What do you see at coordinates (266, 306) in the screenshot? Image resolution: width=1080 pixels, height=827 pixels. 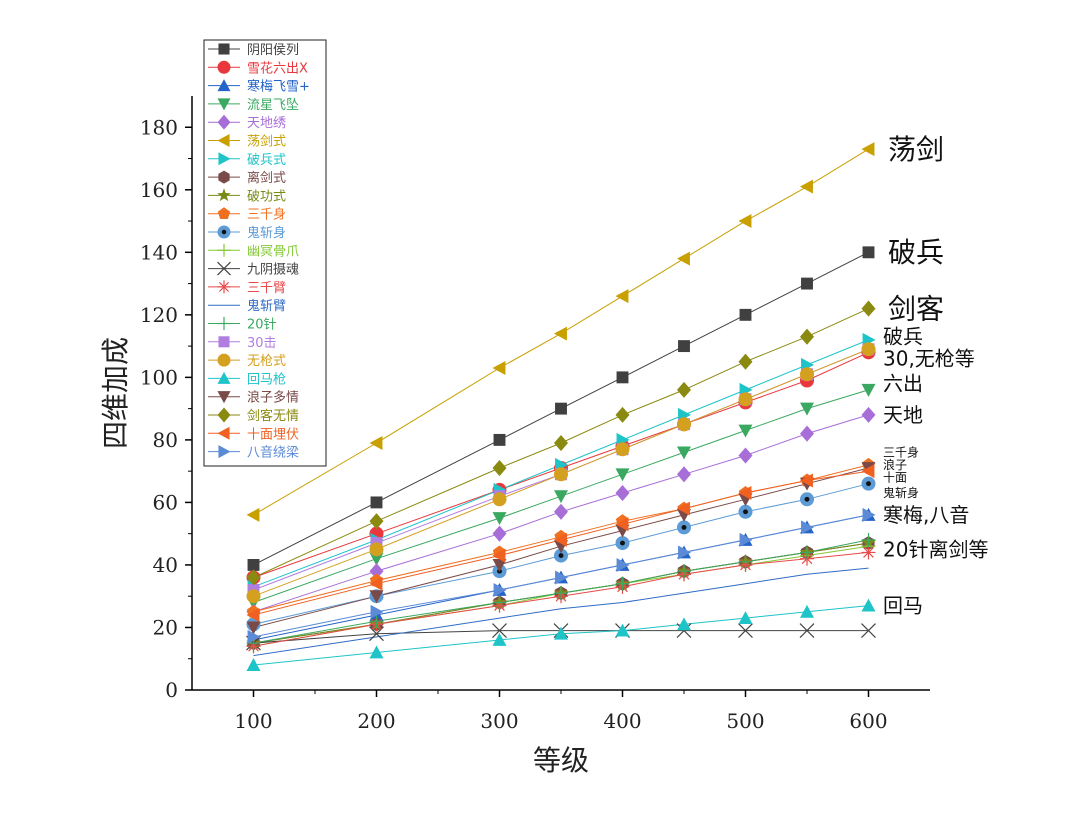 I see `legend-label: 鬼斩臂` at bounding box center [266, 306].